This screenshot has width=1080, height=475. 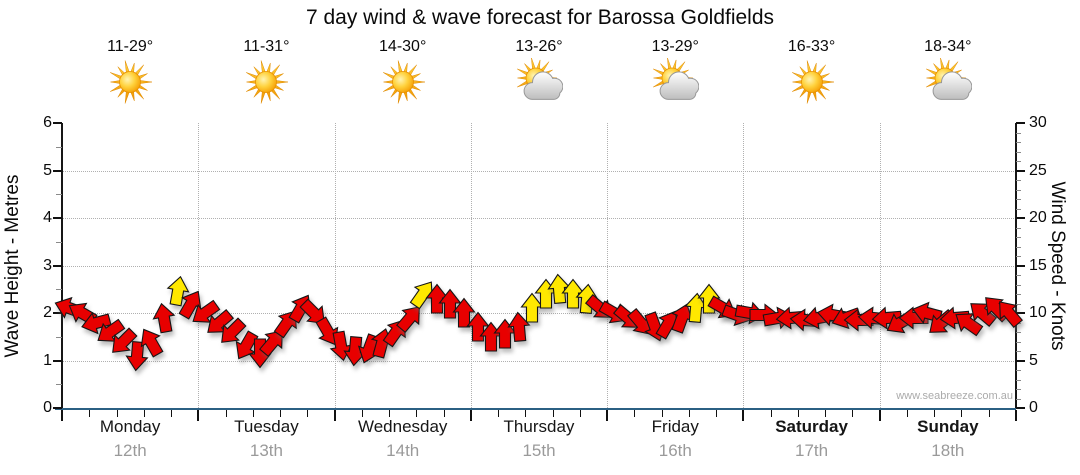 I want to click on day-forecast-column: 13-29°, so click(x=675, y=74).